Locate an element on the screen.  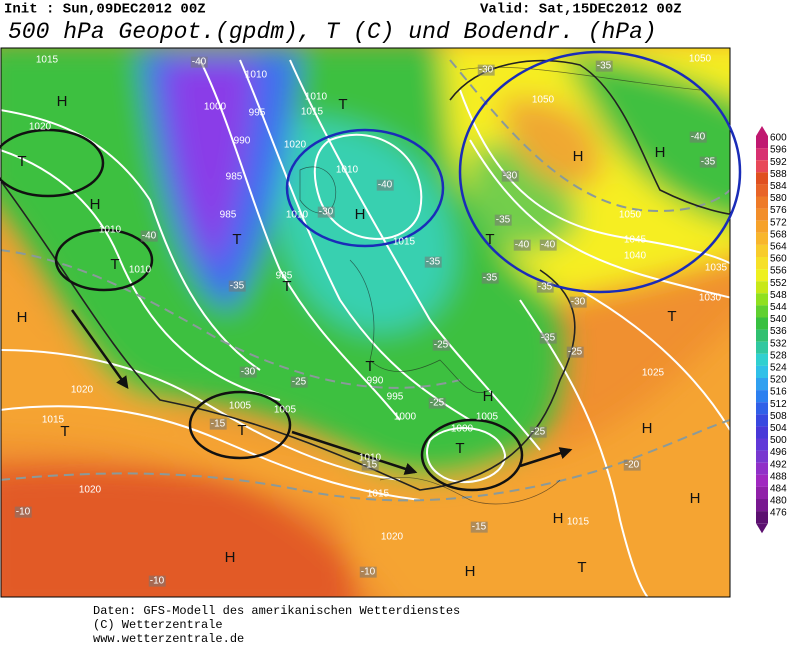
isobar-label: 1045 is located at coordinates (635, 240).